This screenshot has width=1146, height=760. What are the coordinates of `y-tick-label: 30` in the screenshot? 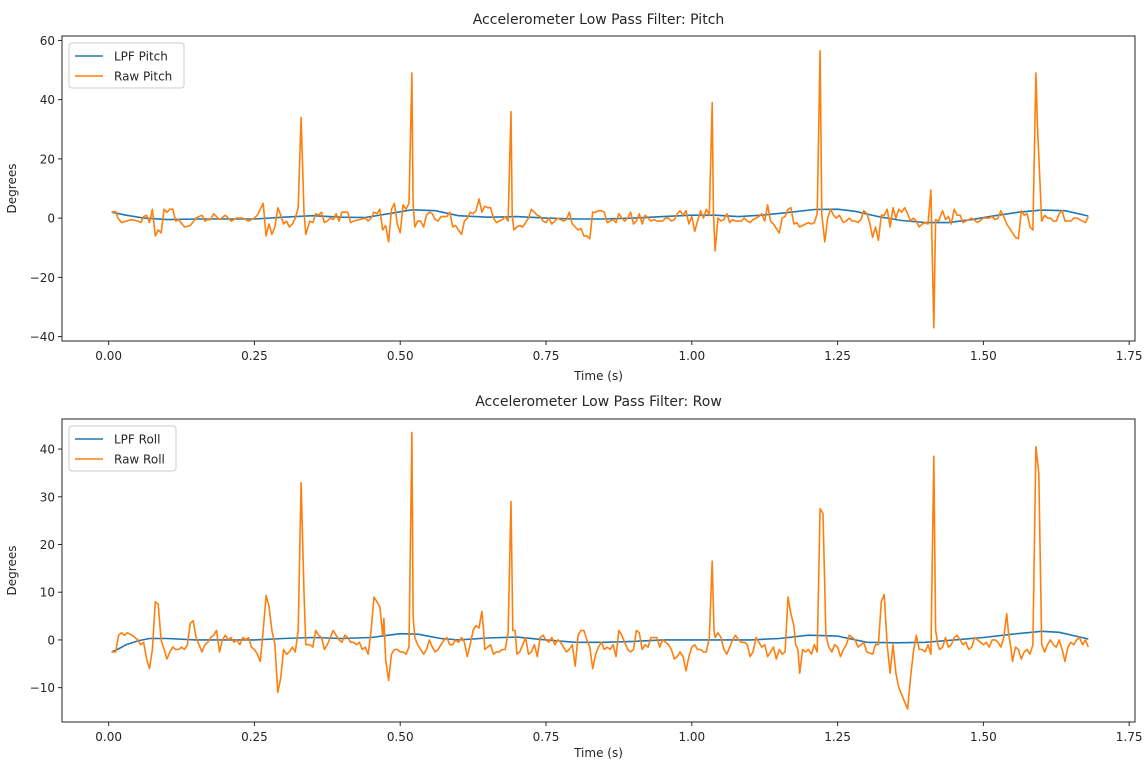 It's located at (47, 497).